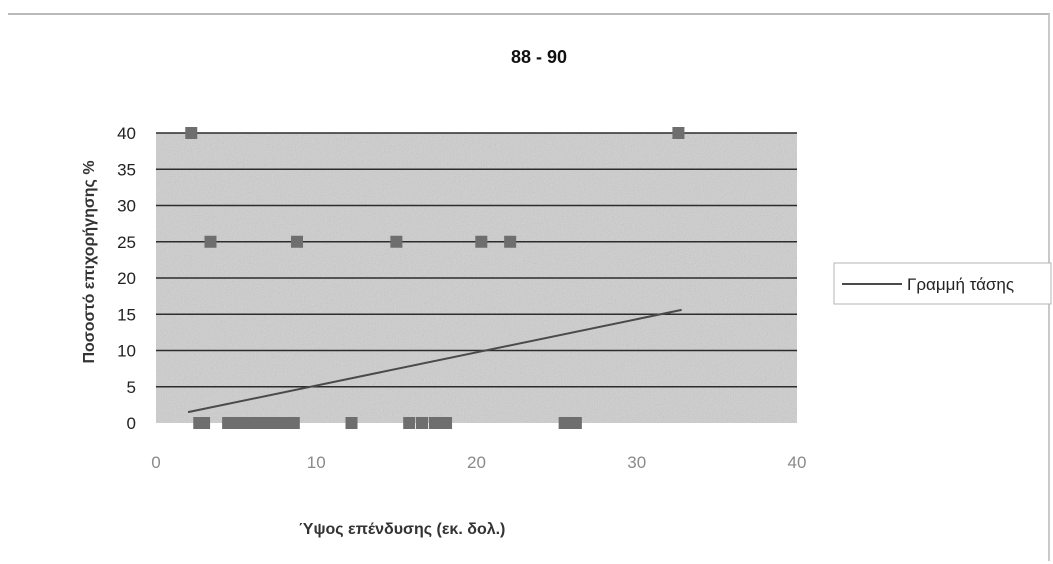 The width and height of the screenshot is (1053, 564). I want to click on y-tick-label: 15, so click(126, 314).